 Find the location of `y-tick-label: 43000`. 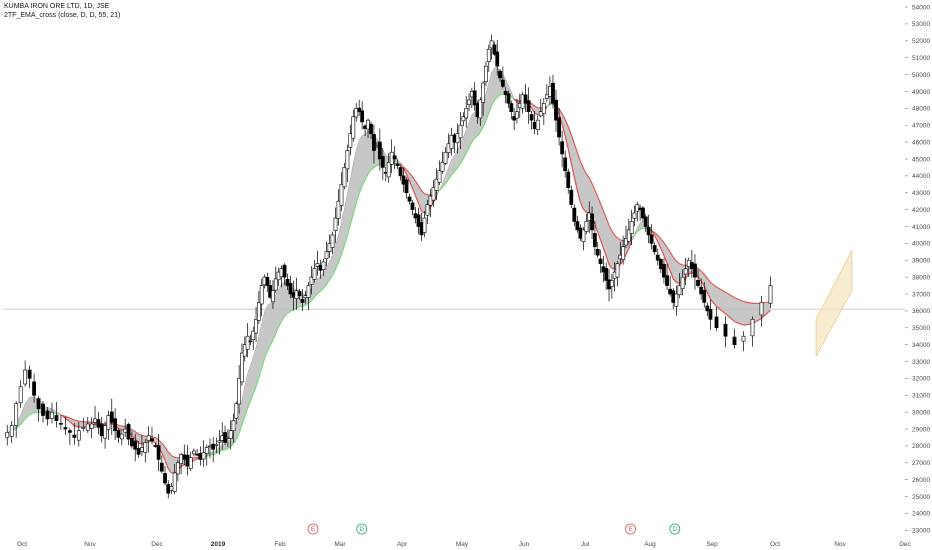

y-tick-label: 43000 is located at coordinates (921, 193).